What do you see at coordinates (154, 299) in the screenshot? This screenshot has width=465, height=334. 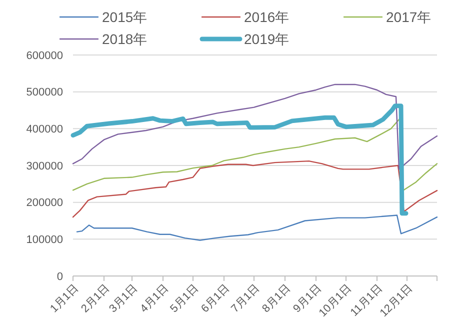 I see `x-tick-label: 4月1日` at bounding box center [154, 299].